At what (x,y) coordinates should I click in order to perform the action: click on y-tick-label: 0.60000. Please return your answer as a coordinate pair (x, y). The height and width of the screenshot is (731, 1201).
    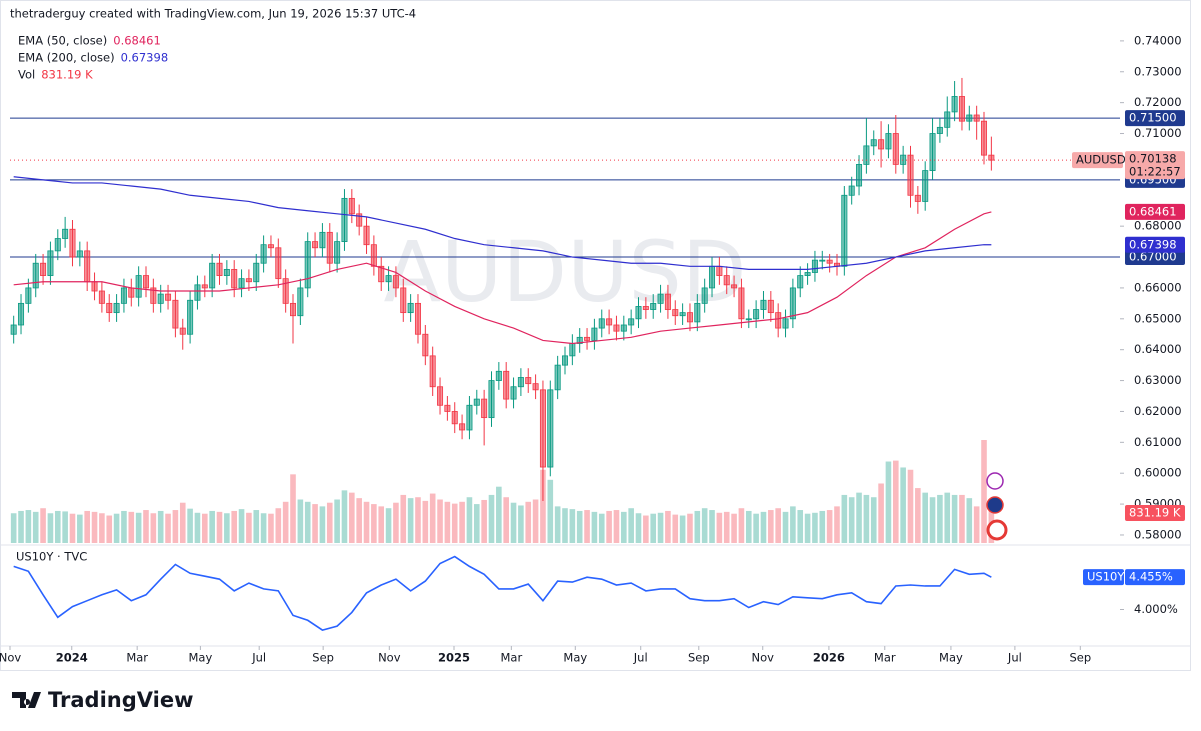
    Looking at the image, I should click on (1158, 473).